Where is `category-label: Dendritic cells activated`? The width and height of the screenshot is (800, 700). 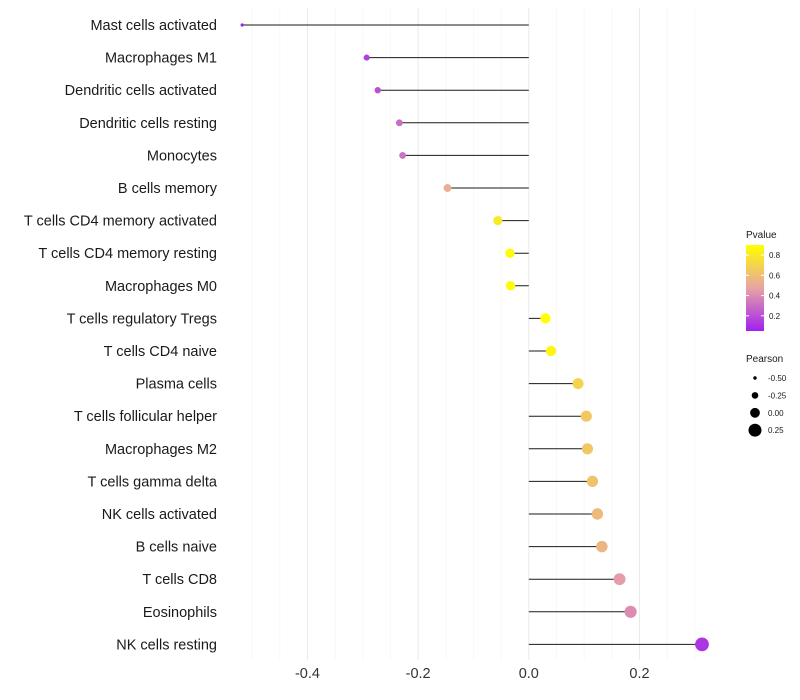
category-label: Dendritic cells activated is located at coordinates (141, 91).